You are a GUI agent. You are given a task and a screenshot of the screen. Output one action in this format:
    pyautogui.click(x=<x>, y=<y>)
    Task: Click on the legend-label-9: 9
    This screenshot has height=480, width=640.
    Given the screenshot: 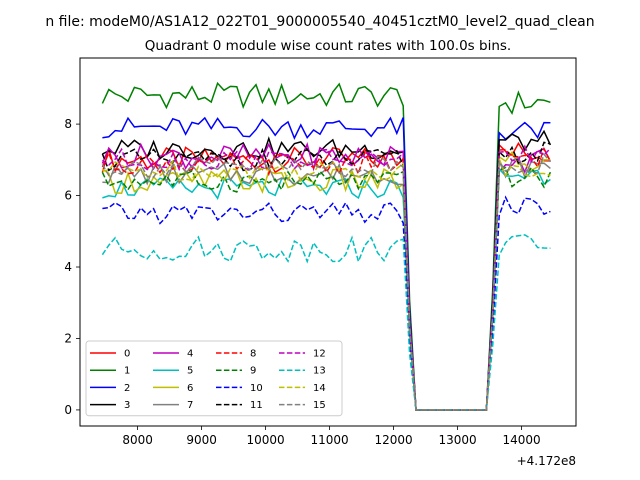 What is the action you would take?
    pyautogui.click(x=253, y=371)
    